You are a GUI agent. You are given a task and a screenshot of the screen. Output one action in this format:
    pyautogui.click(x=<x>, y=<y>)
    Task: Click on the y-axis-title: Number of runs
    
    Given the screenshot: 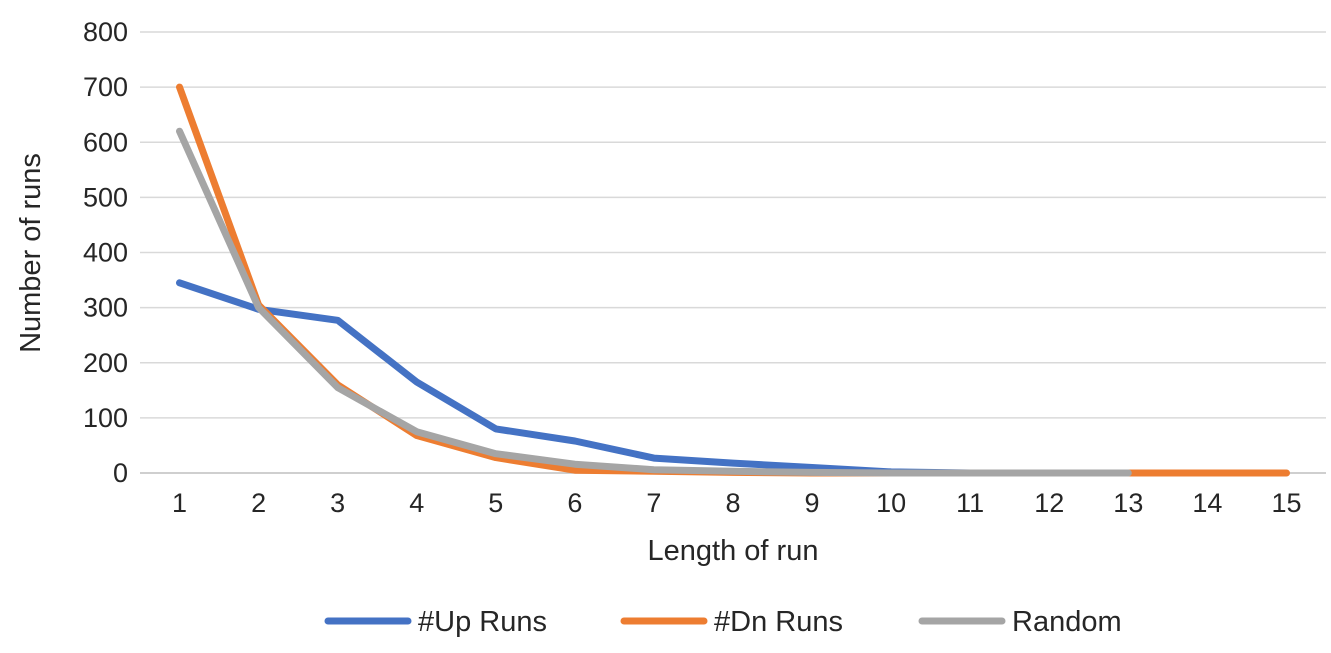 What is the action you would take?
    pyautogui.click(x=31, y=253)
    